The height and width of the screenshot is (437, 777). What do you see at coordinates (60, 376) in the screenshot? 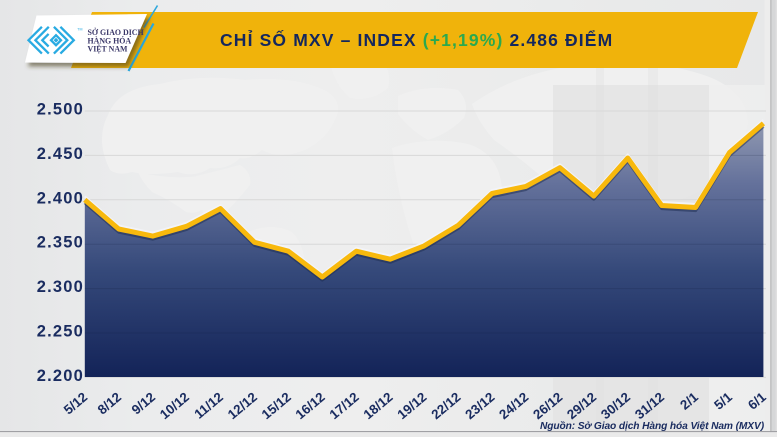
I see `svg-text: 2.200` at bounding box center [60, 376].